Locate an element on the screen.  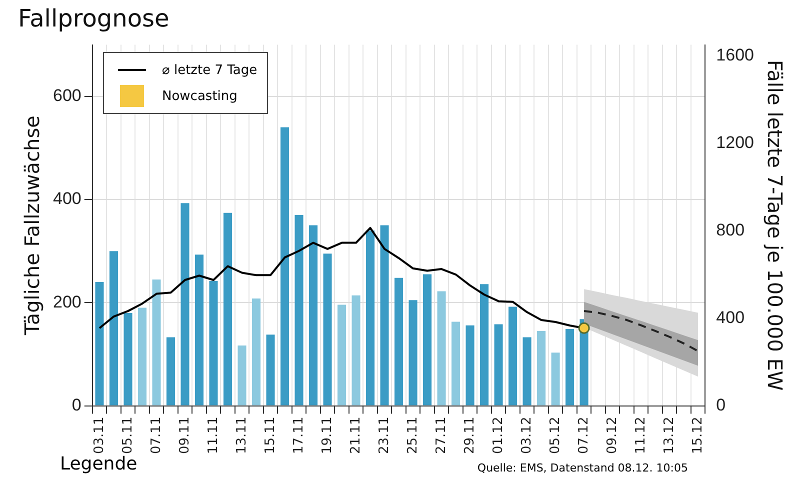
source-note: Quelle: EMS, Datenstand 08.12. 10:05 is located at coordinates (582, 467).